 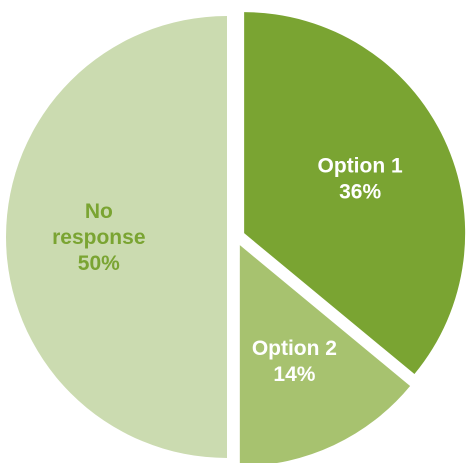 I want to click on pie-label-line: response, so click(x=98, y=237).